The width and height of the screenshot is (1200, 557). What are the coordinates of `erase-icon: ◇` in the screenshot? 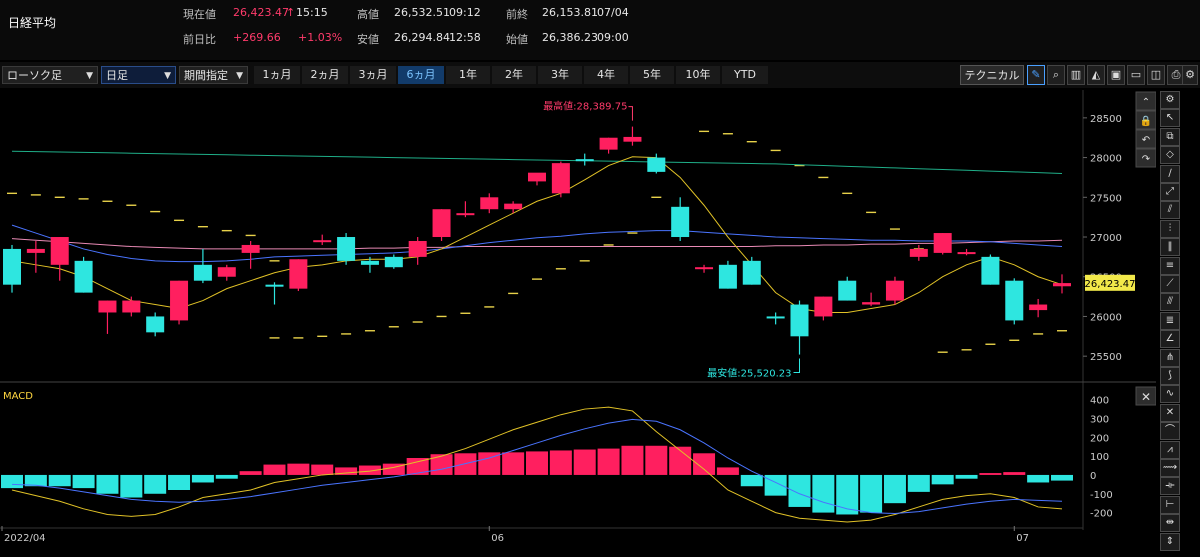 It's located at (1170, 155).